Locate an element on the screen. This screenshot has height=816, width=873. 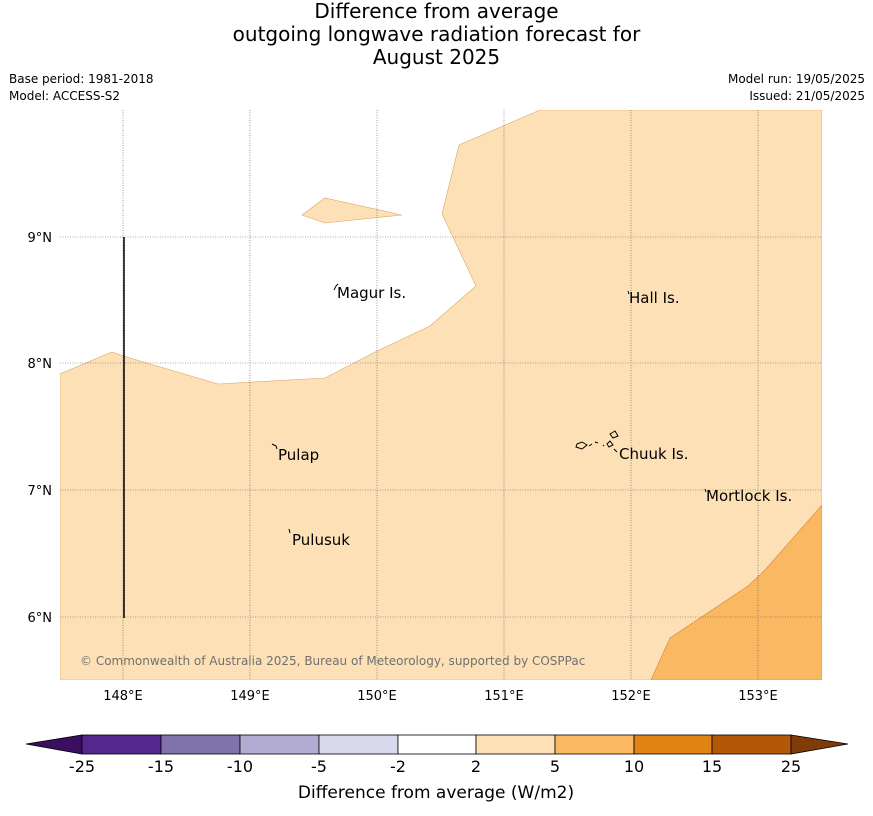
chuuk-lagoon-outline is located at coordinates (597, 441).